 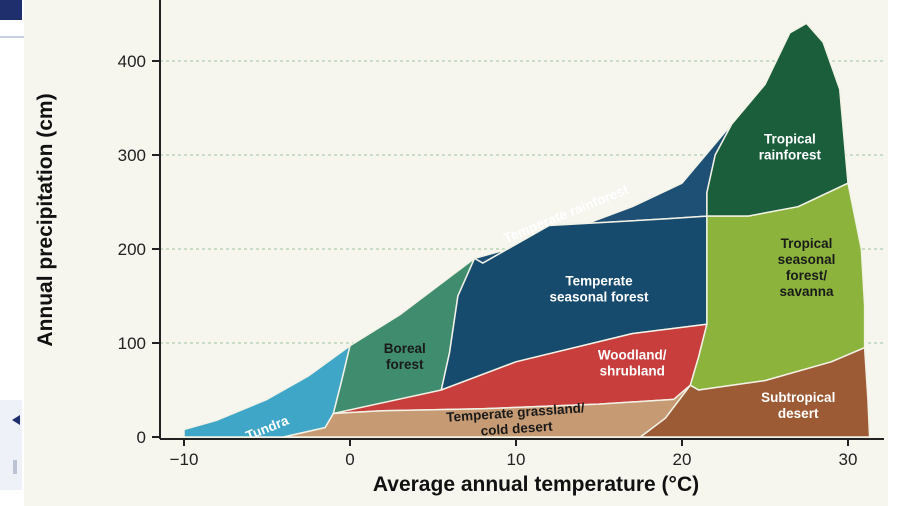 I want to click on label-line: cold desert, so click(x=516, y=429).